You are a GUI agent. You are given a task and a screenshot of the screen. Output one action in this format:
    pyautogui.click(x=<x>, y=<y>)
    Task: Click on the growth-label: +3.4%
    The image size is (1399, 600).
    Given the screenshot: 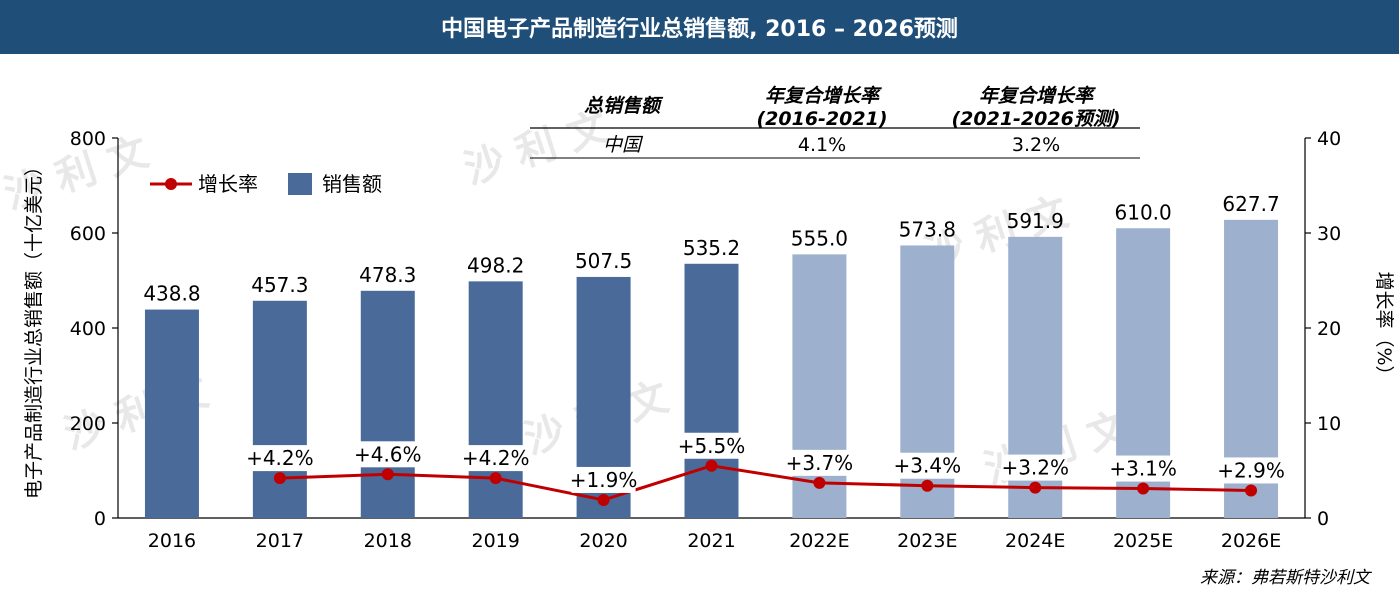 What is the action you would take?
    pyautogui.click(x=928, y=466)
    